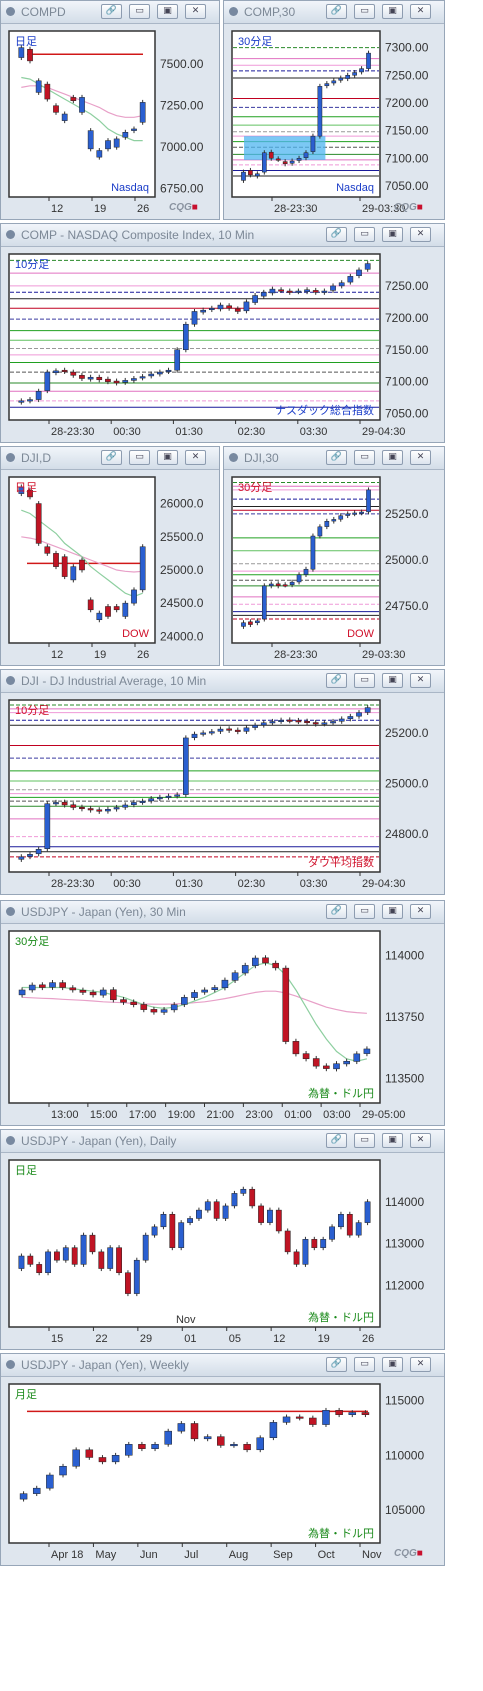  What do you see at coordinates (222, 912) in the screenshot?
I see `window-titlebar: USDJPY - Japan (Yen), 30 Min 🔗 ▭ ▣ ✕` at bounding box center [222, 912].